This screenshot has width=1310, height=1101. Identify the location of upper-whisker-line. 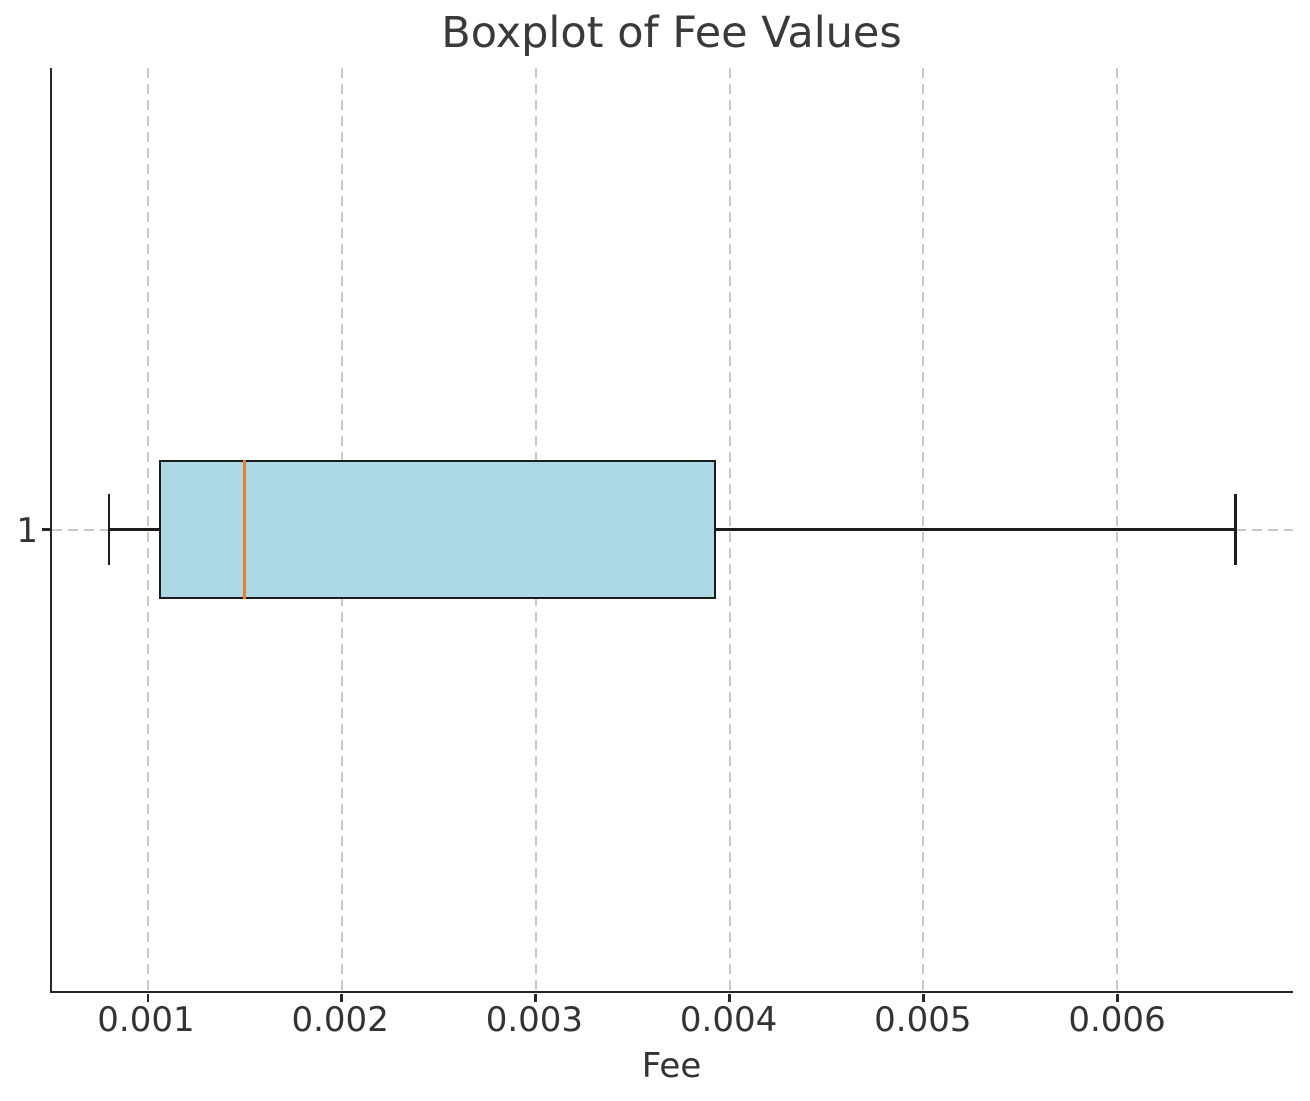
(975, 529).